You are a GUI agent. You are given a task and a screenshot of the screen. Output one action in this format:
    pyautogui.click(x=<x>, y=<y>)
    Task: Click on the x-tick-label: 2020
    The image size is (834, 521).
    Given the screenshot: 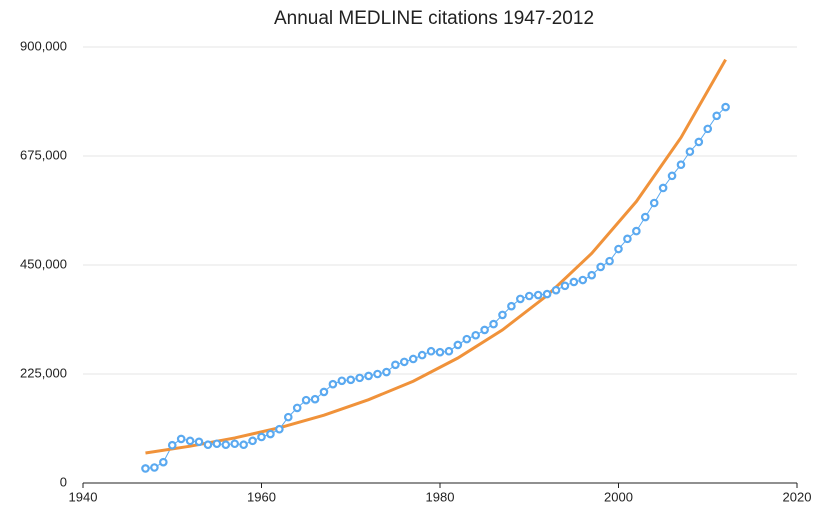 What is the action you would take?
    pyautogui.click(x=797, y=496)
    